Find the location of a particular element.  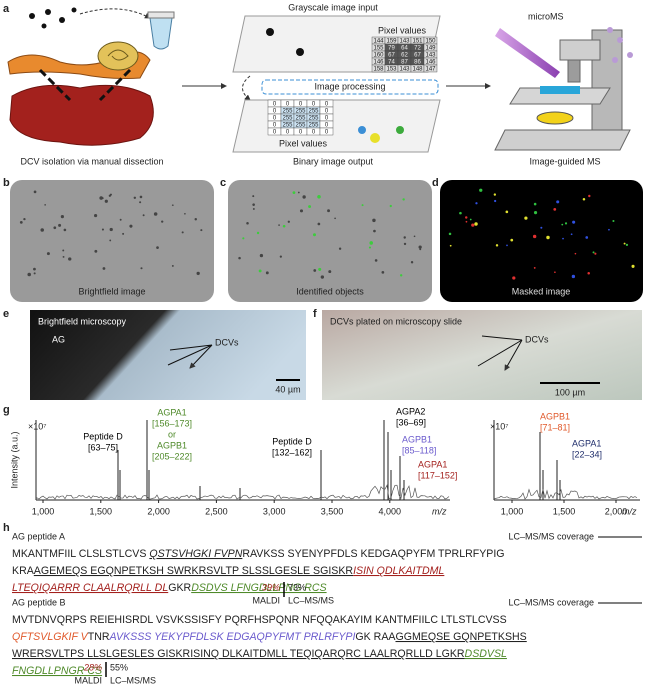

slide is located at coordinates (336, 126).